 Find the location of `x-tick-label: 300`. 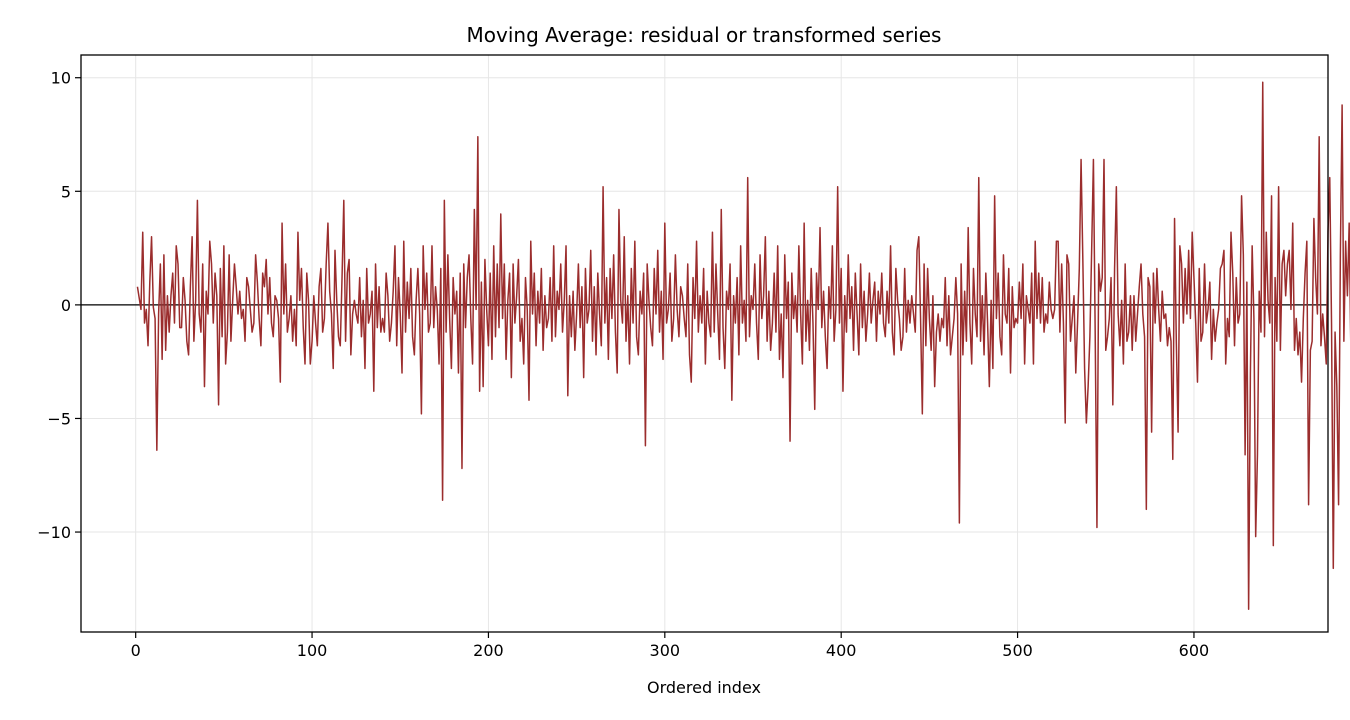

x-tick-label: 300 is located at coordinates (665, 650).